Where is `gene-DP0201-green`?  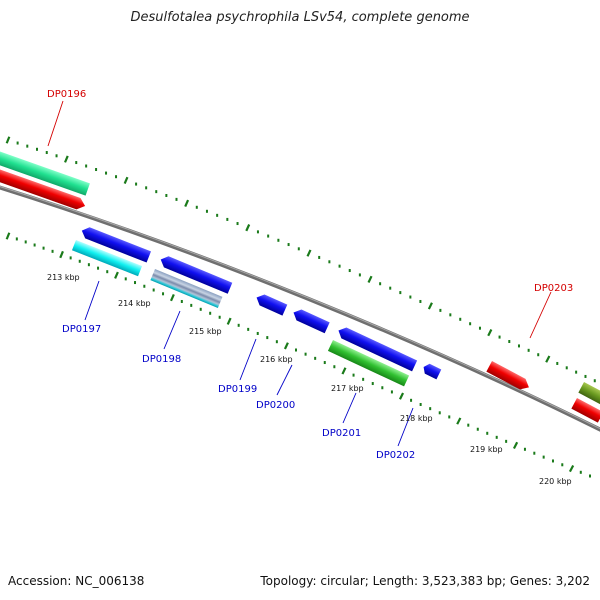 gene-DP0201-green is located at coordinates (368, 363).